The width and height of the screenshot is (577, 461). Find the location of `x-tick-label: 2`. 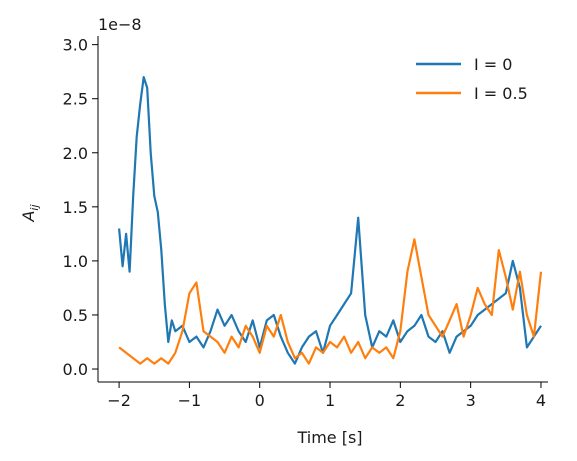

x-tick-label: 2 is located at coordinates (400, 400).